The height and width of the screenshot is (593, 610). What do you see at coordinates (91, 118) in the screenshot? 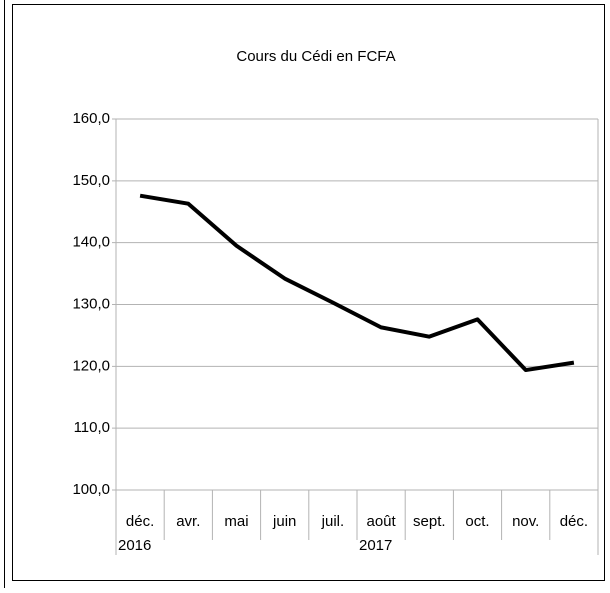
I see `y-tick-label: 160,0` at bounding box center [91, 118].